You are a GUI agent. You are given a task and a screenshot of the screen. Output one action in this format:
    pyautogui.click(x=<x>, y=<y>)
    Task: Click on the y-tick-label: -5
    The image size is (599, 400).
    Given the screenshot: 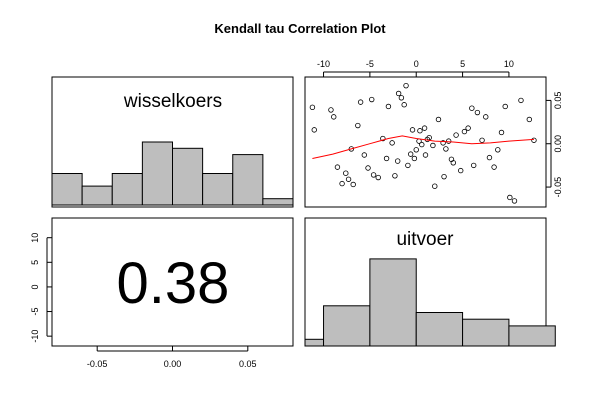 What is the action you would take?
    pyautogui.click(x=35, y=312)
    